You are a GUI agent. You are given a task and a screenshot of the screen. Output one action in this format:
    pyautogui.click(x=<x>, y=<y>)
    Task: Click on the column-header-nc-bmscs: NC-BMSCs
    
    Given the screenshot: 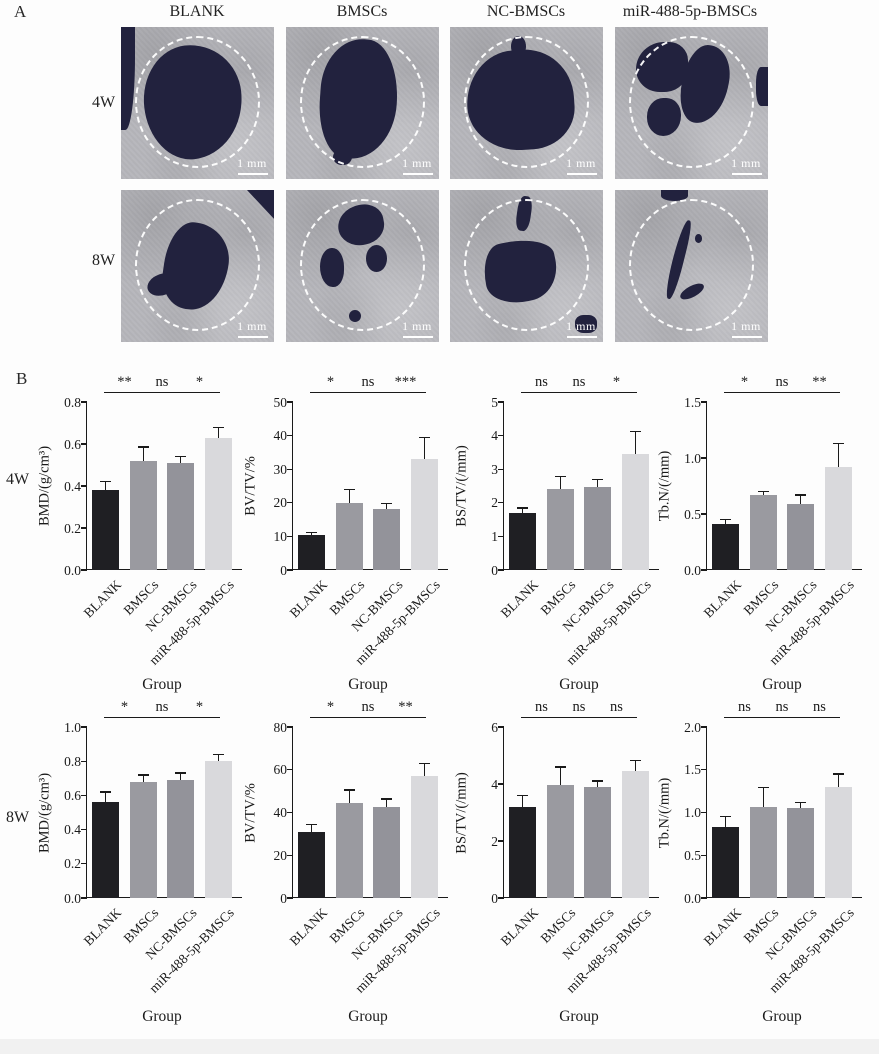 What is the action you would take?
    pyautogui.click(x=526, y=11)
    